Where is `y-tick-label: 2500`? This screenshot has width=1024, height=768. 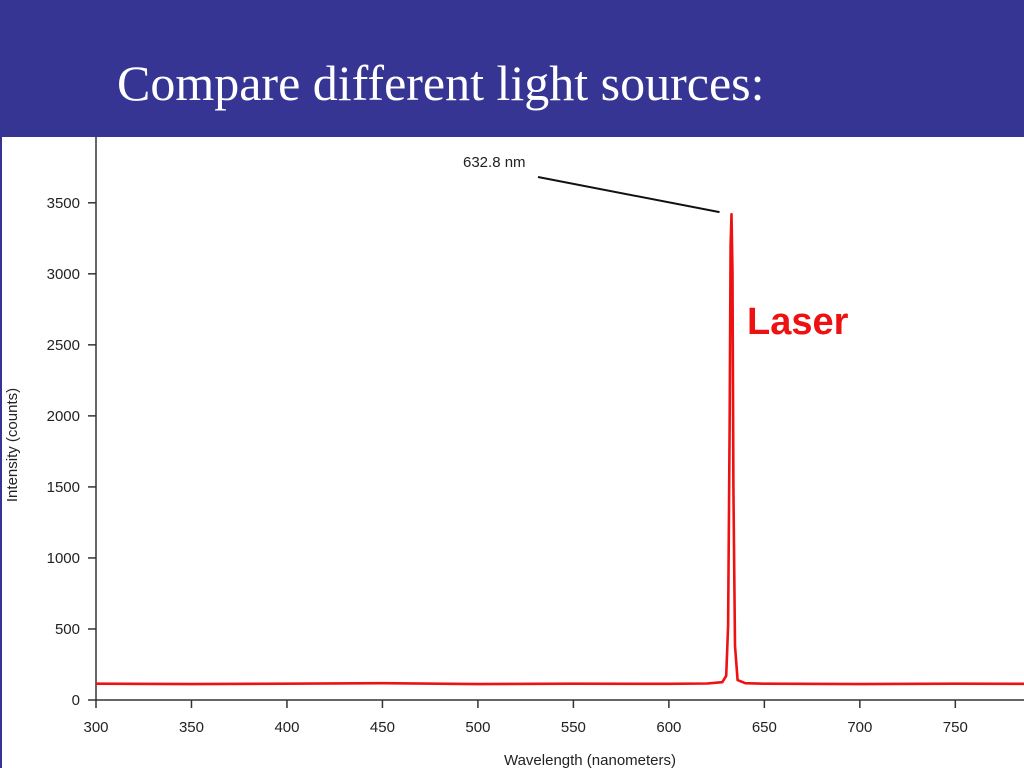
y-tick-label: 2500 is located at coordinates (63, 345).